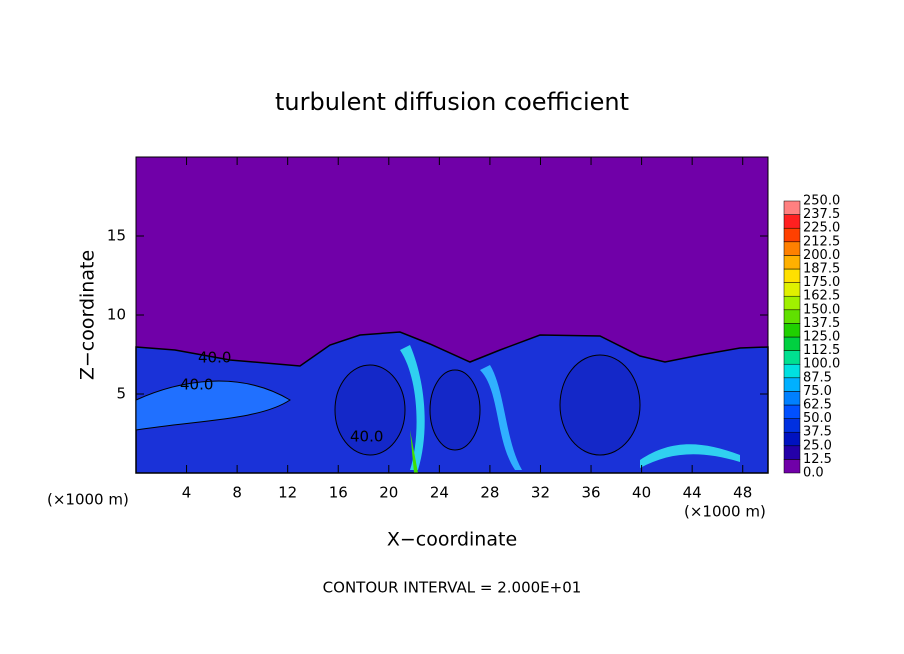 The height and width of the screenshot is (654, 904). What do you see at coordinates (821, 350) in the screenshot?
I see `colorbar-label: 112.5` at bounding box center [821, 350].